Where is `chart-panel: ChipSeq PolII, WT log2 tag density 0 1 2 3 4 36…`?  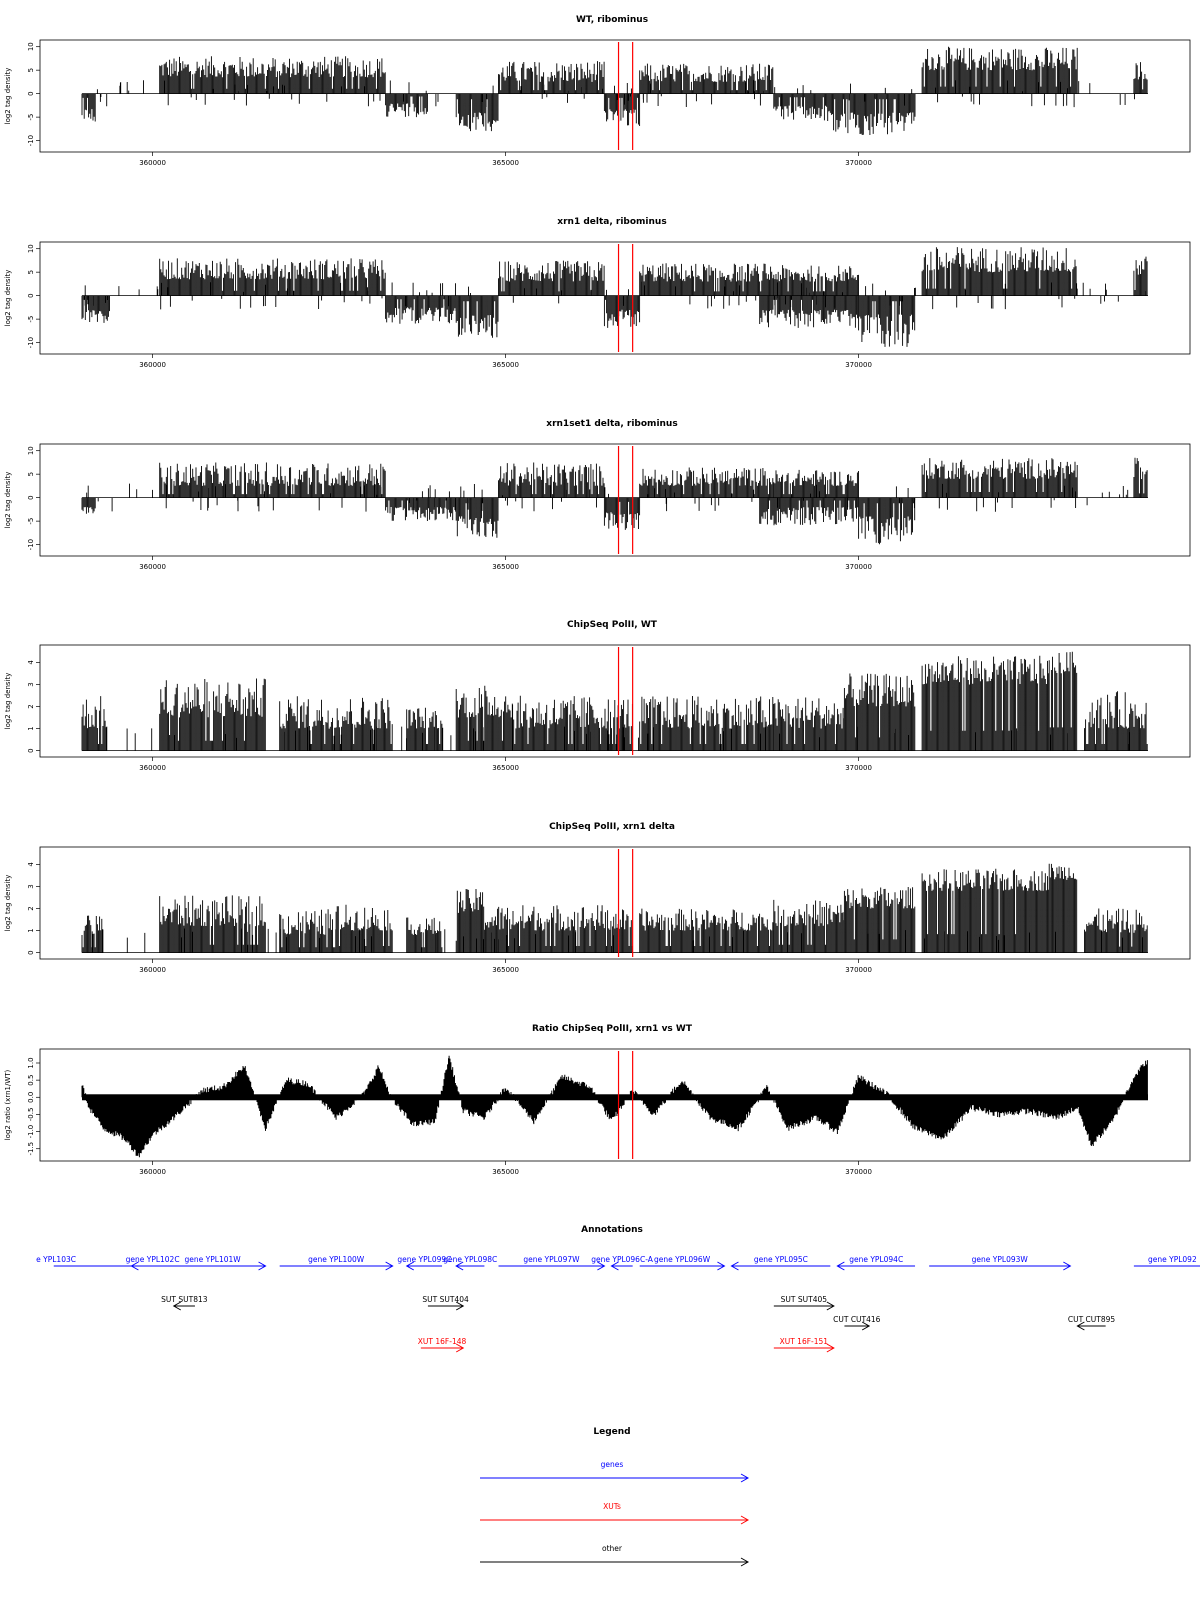 chart-panel: ChipSeq PolII, WT log2 tag density 0 1 2 3 4 36… is located at coordinates (597, 696).